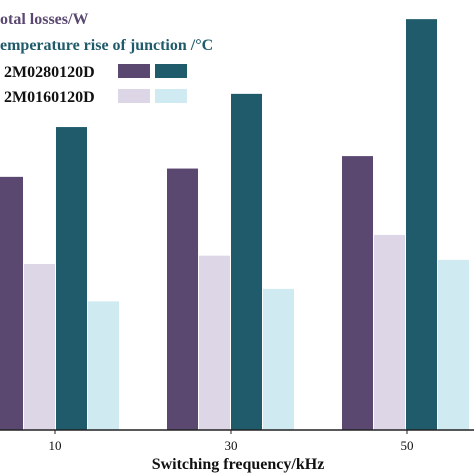 The image size is (474, 474). What do you see at coordinates (49, 97) in the screenshot?
I see `legend-label-2: 2M0160120D` at bounding box center [49, 97].